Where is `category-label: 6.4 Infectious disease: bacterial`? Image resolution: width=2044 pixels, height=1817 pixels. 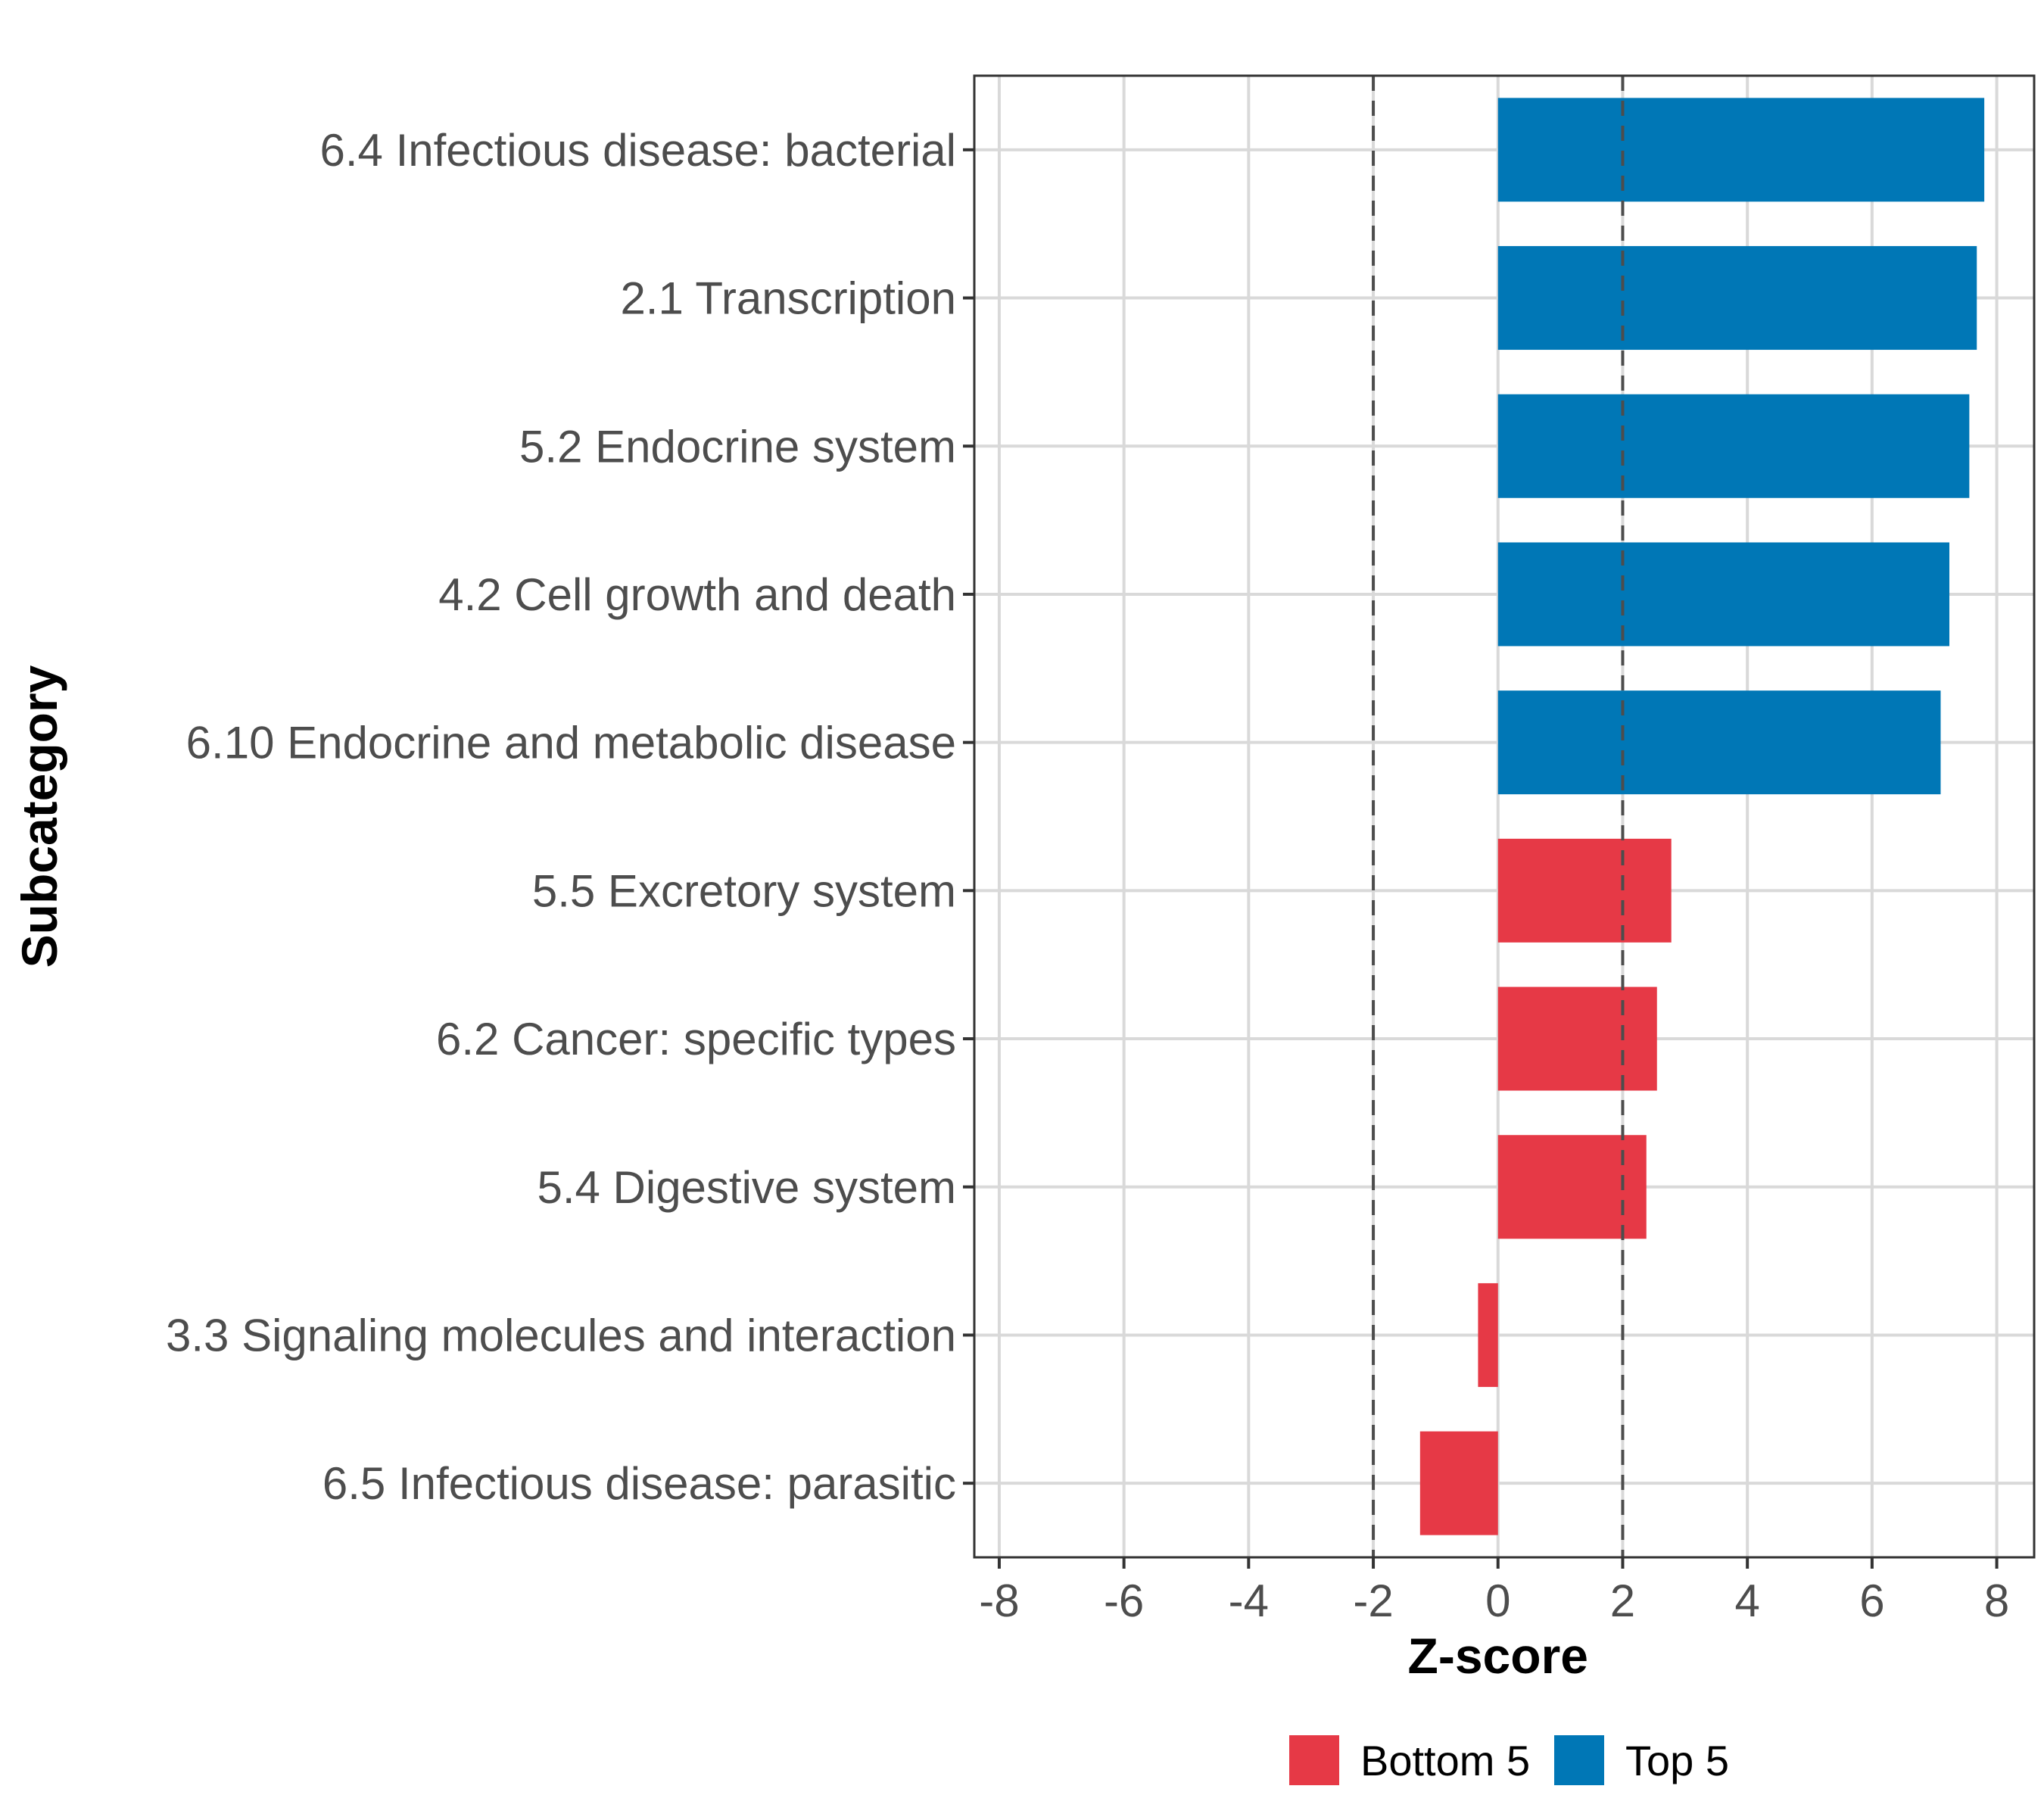
category-label: 6.4 Infectious disease: bacterial is located at coordinates (638, 150).